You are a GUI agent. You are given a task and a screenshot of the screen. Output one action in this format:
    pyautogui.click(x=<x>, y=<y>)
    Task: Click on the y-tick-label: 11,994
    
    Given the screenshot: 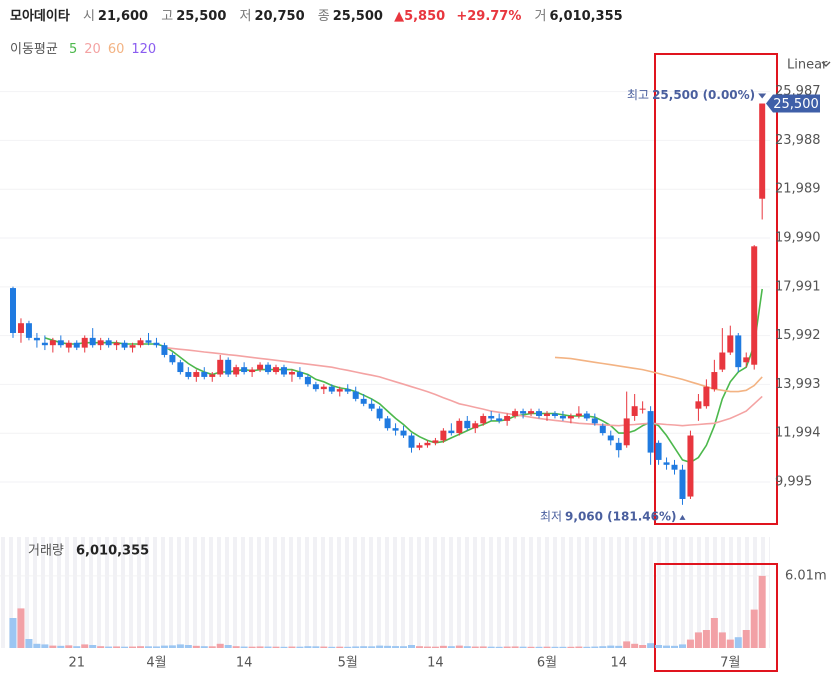 What is the action you would take?
    pyautogui.click(x=798, y=433)
    